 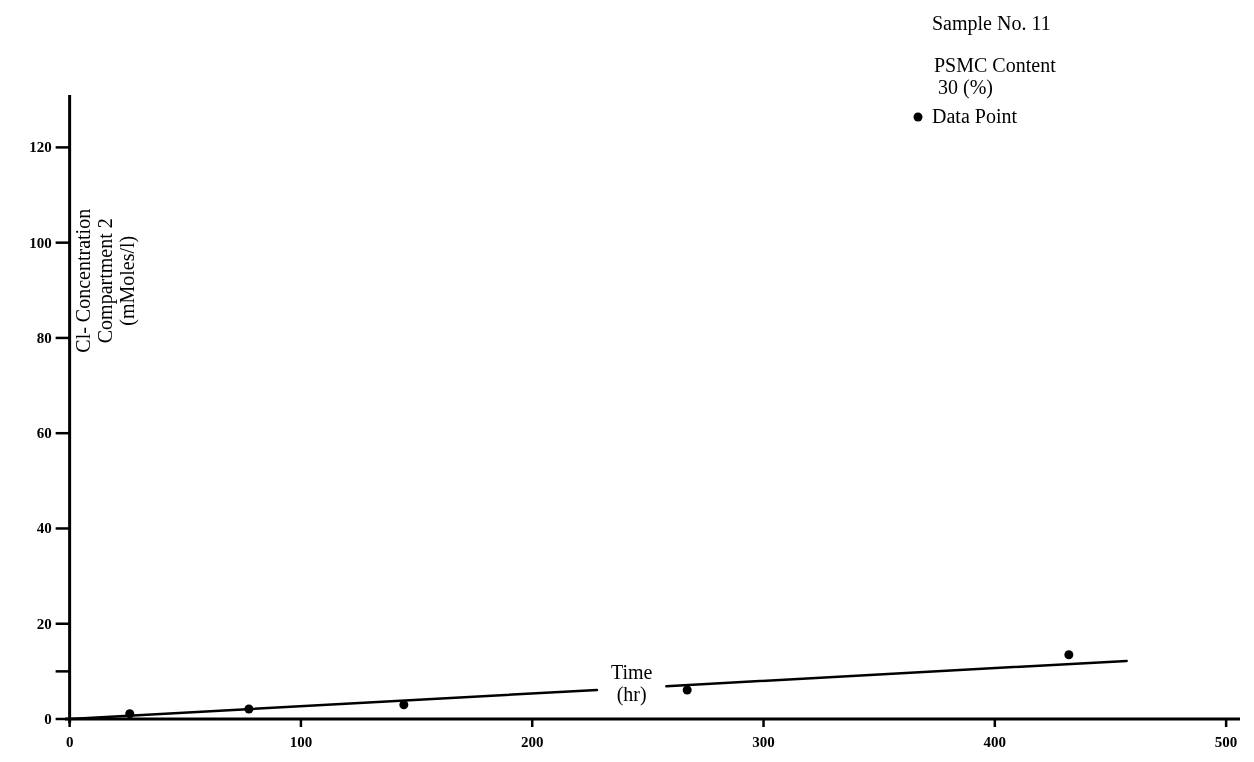 What do you see at coordinates (40, 242) in the screenshot?
I see `y-tick-label: 100` at bounding box center [40, 242].